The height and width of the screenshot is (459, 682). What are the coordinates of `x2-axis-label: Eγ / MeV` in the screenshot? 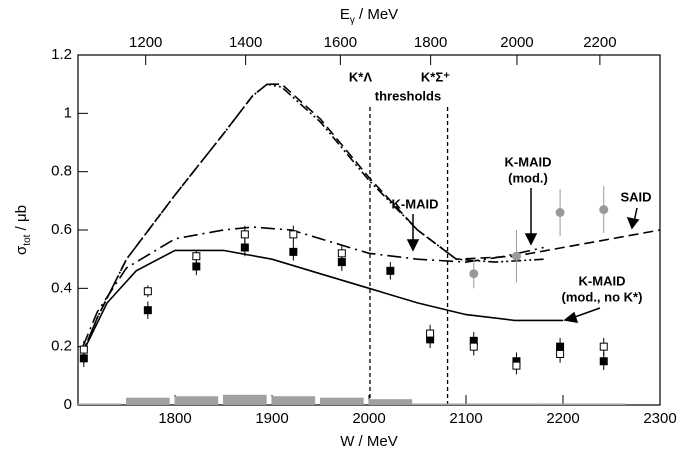 It's located at (369, 16).